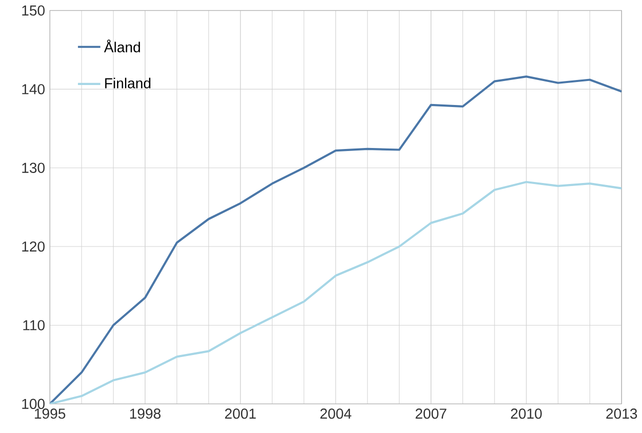 This screenshot has height=433, width=642. Describe the element at coordinates (33, 404) in the screenshot. I see `y-tick-label: 100` at that location.